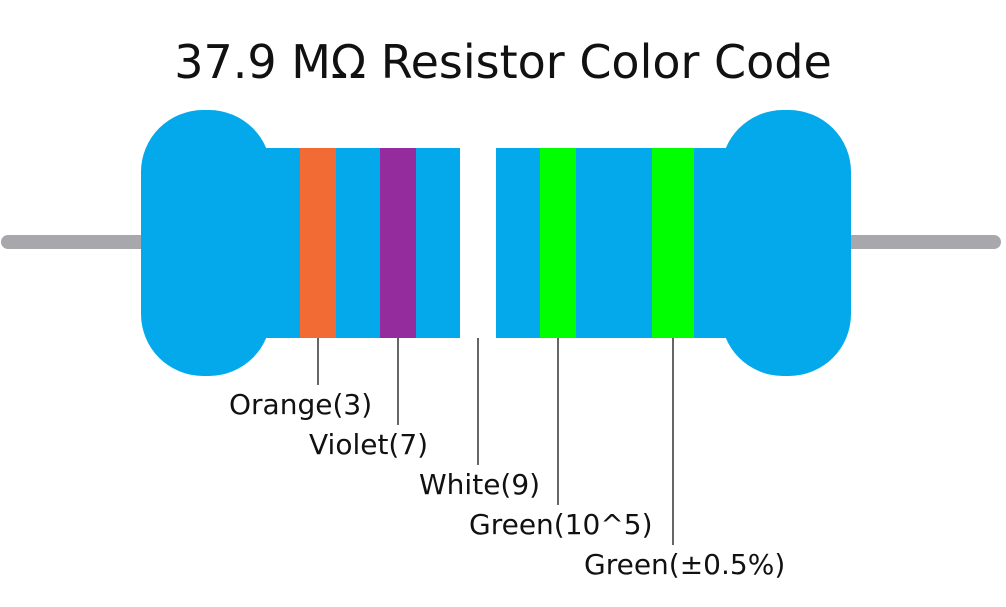 This screenshot has height=607, width=1006. I want to click on band-3-white, so click(478, 243).